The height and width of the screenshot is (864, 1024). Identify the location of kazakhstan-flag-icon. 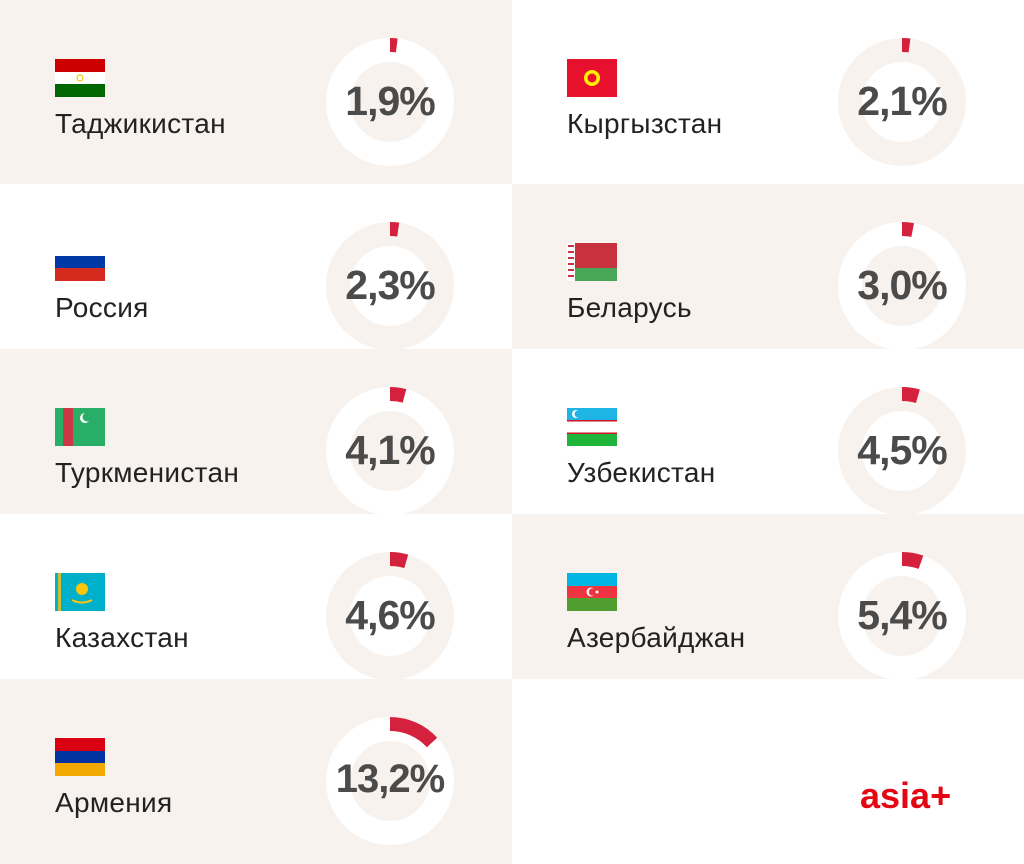
(80, 592).